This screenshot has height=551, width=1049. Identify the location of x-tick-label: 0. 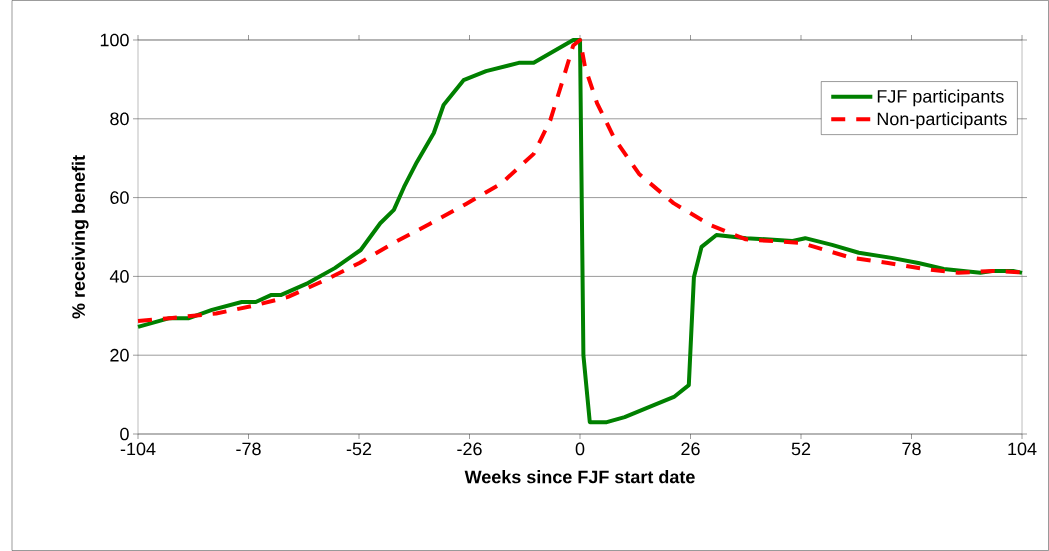
(580, 449).